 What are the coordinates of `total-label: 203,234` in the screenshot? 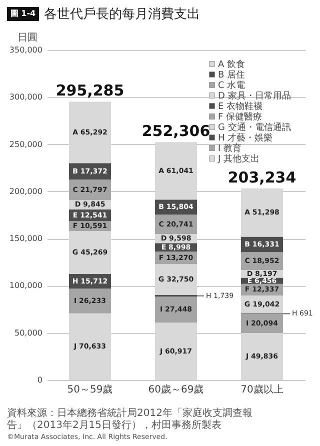 It's located at (262, 177).